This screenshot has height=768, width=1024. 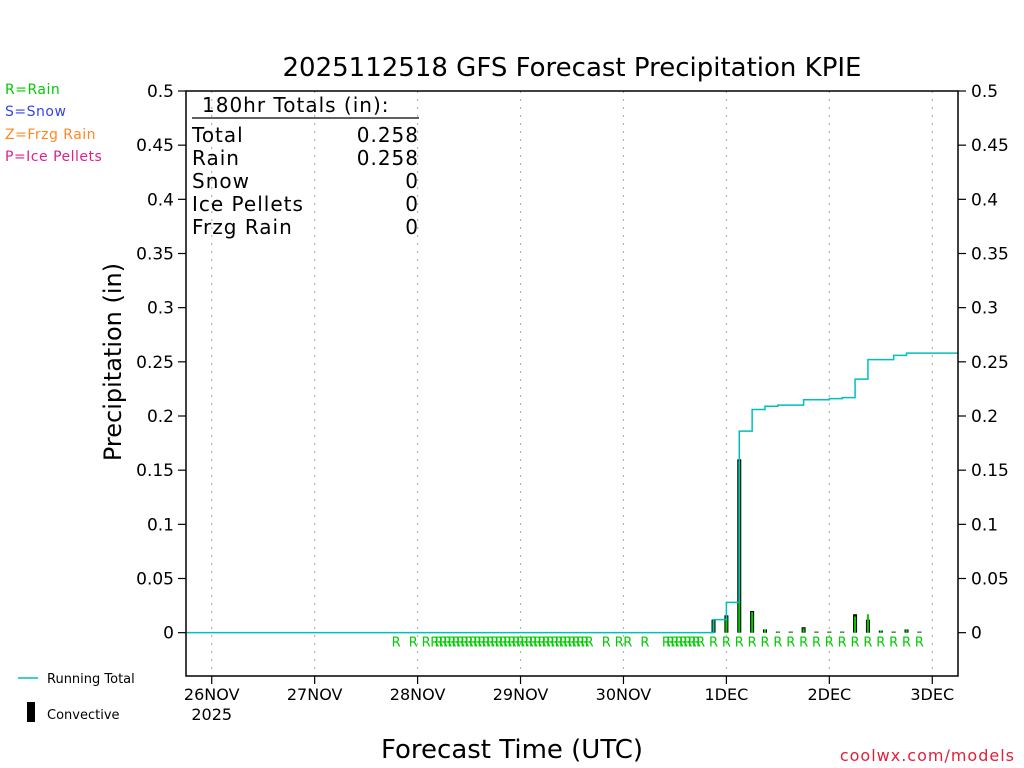 I want to click on y-axis-right: 0 0.05 0.1 0.15 0.2 0.25 0.3 0.35 0.4 0.45 0.5, so click(x=983, y=363).